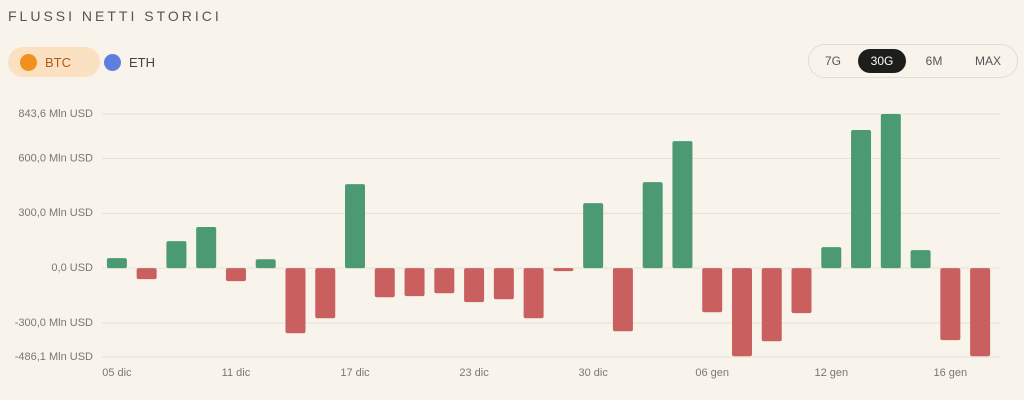  What do you see at coordinates (112, 62) in the screenshot?
I see `eth-icon` at bounding box center [112, 62].